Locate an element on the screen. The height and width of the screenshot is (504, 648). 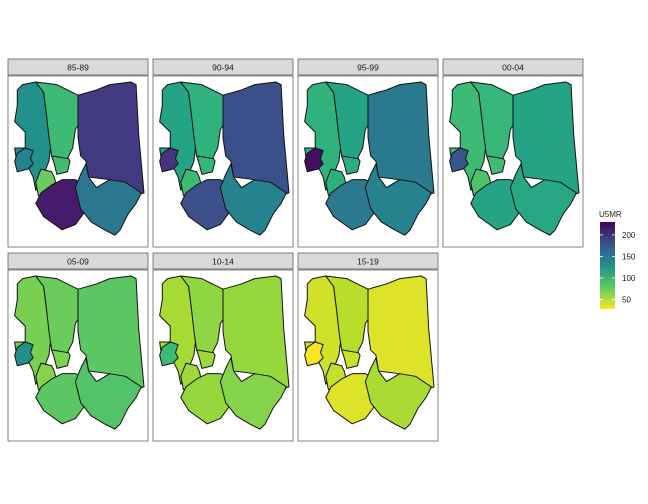
facet-panel-4: 05-09 is located at coordinates (78, 347).